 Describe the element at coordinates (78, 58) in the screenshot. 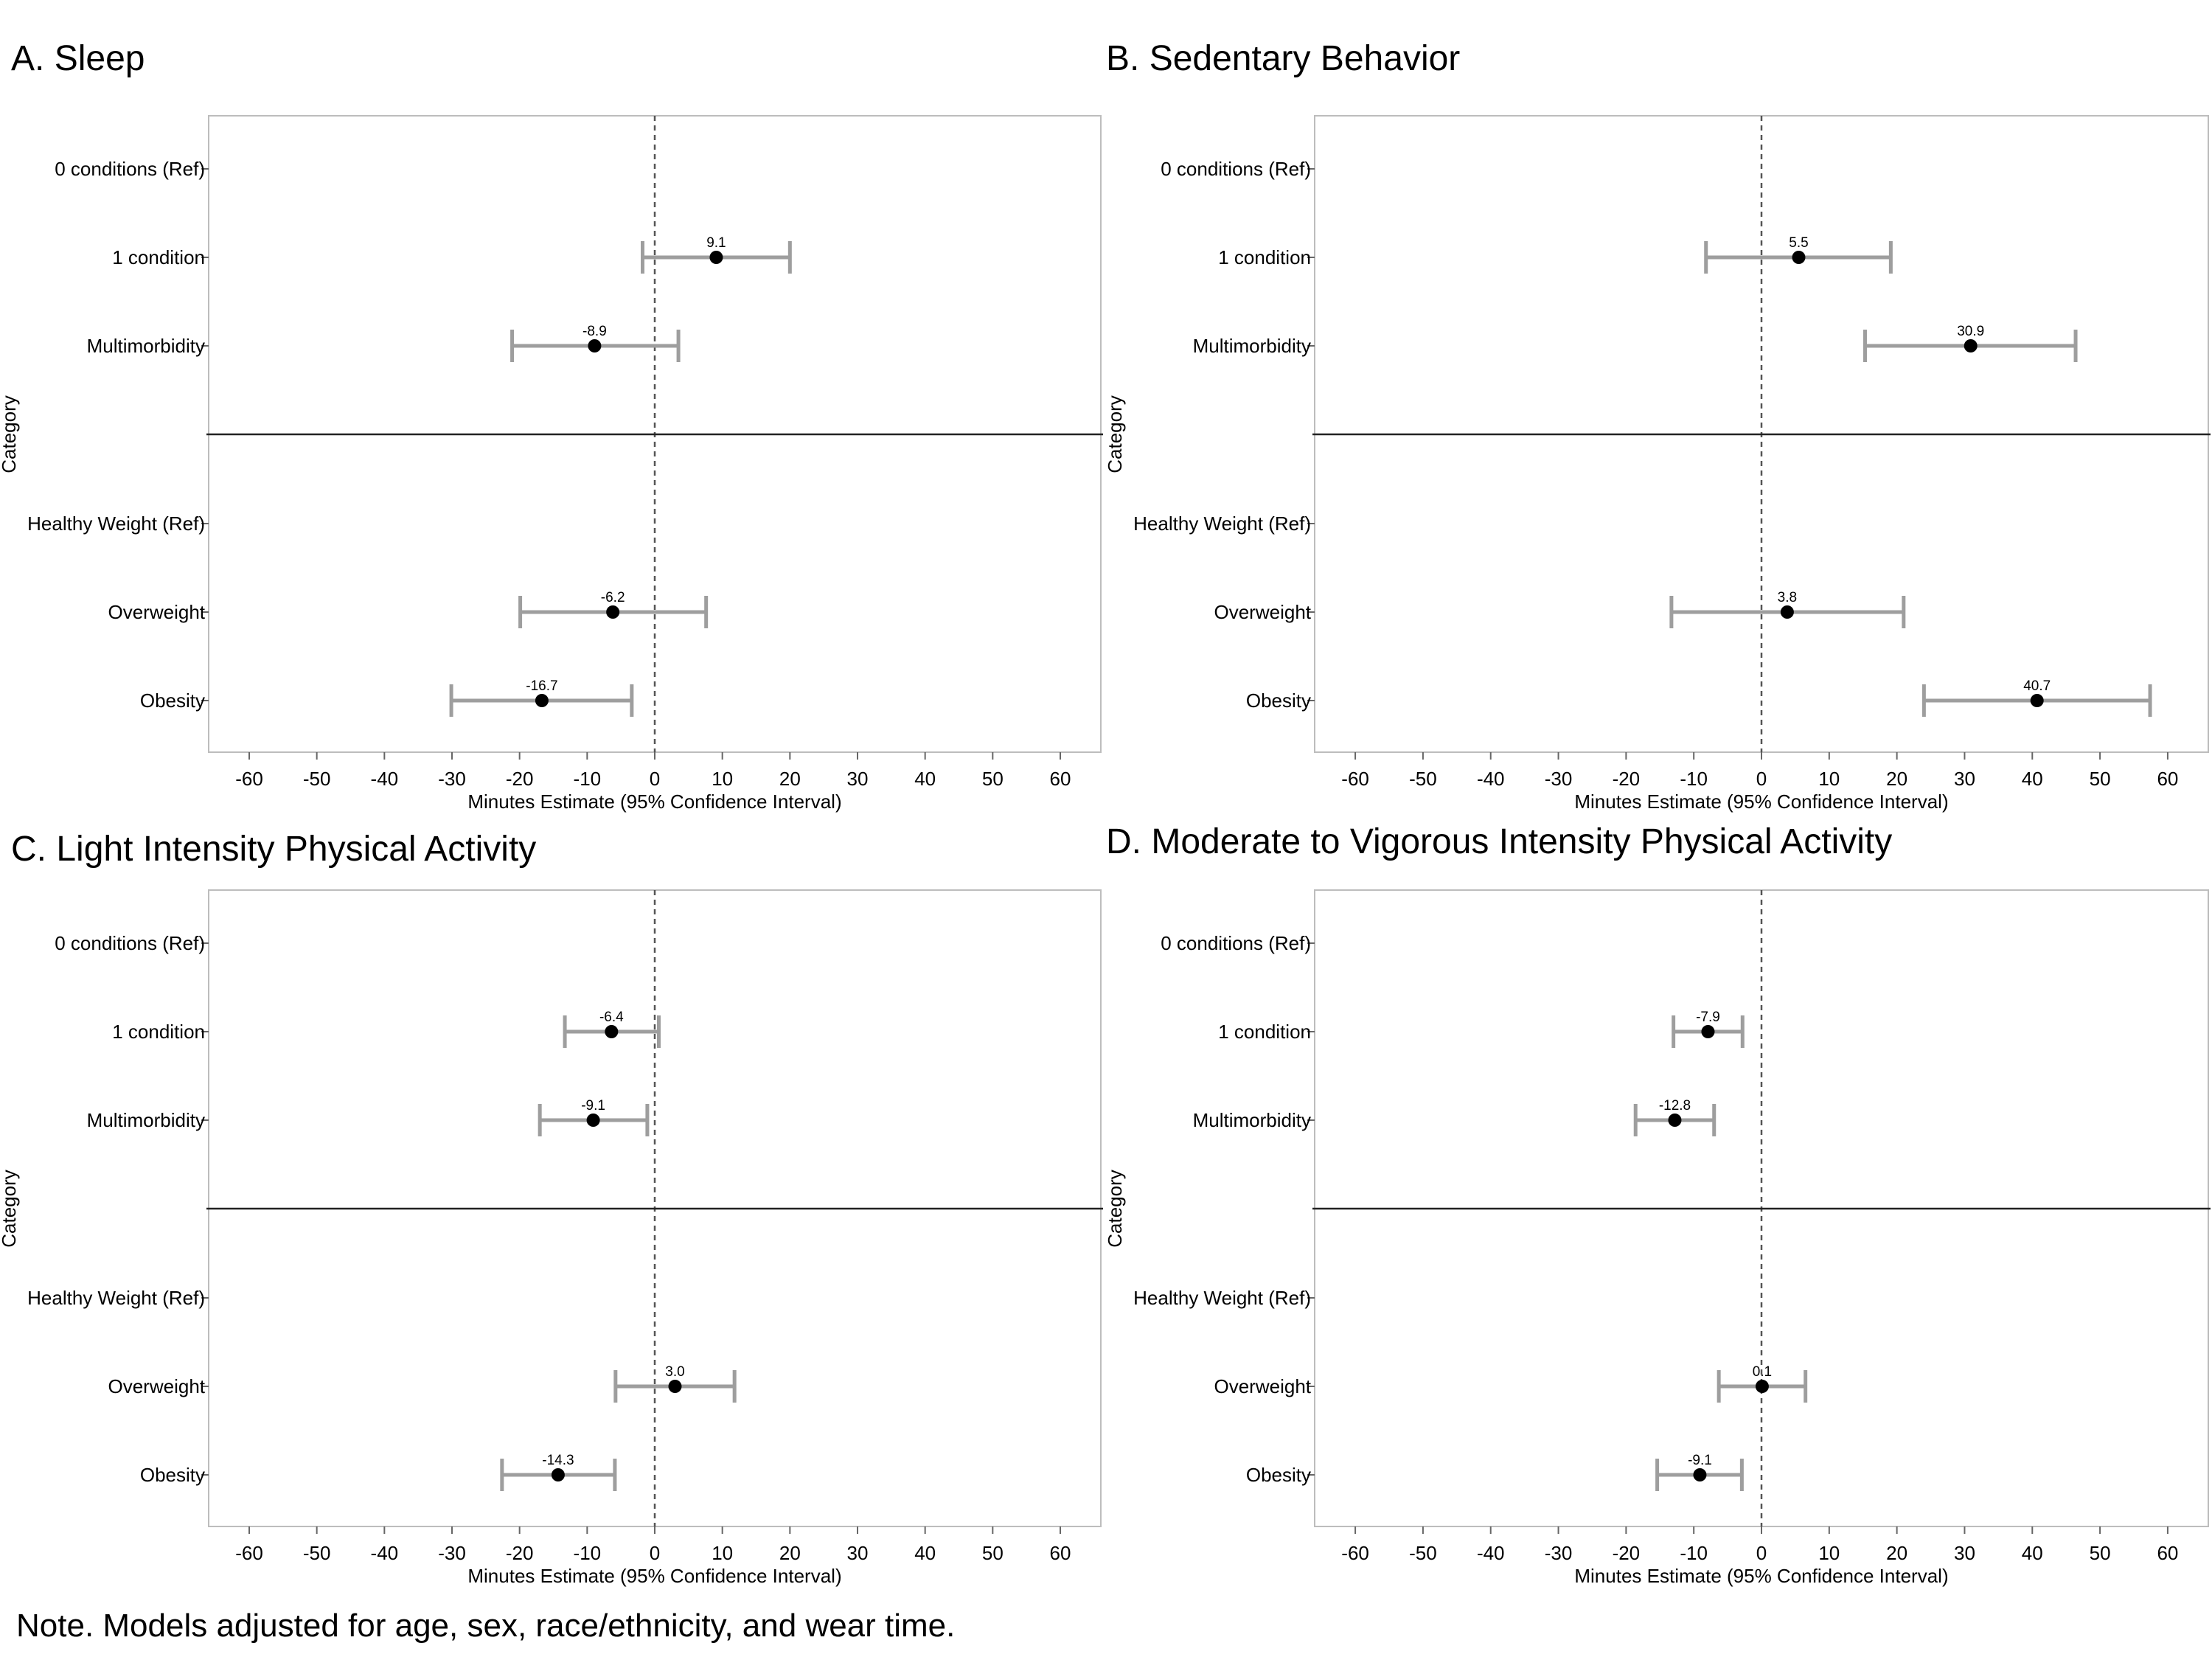

I see `panel-title: A. Sleep` at that location.